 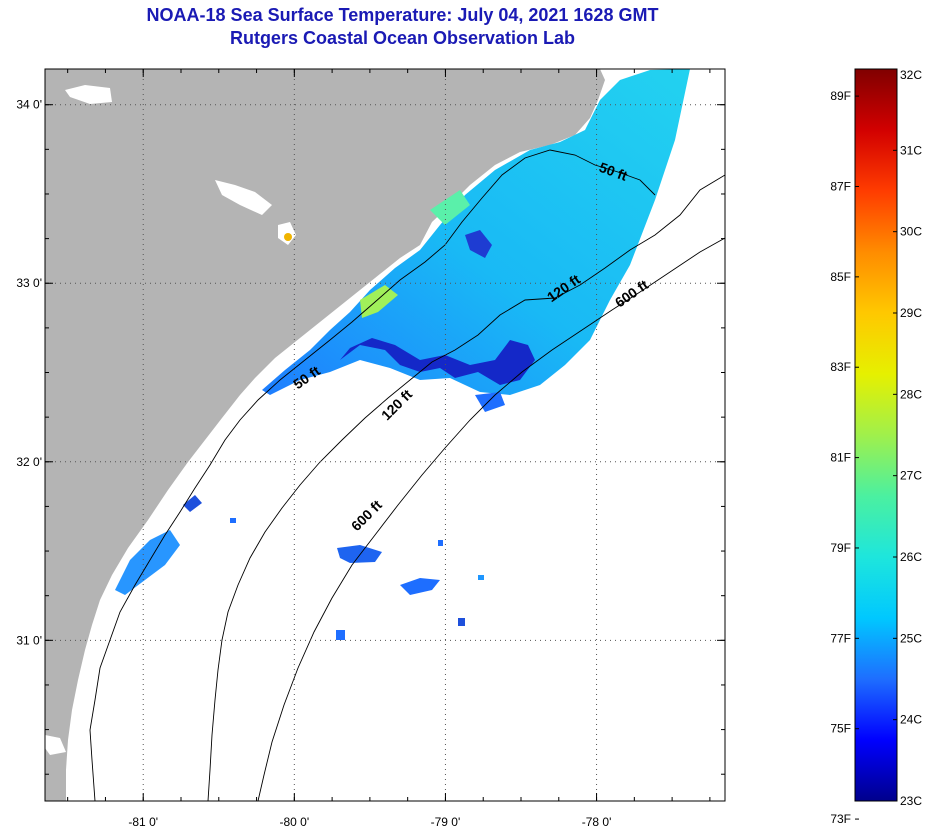 I want to click on colorbar-celsius-label: 27C, so click(x=911, y=476).